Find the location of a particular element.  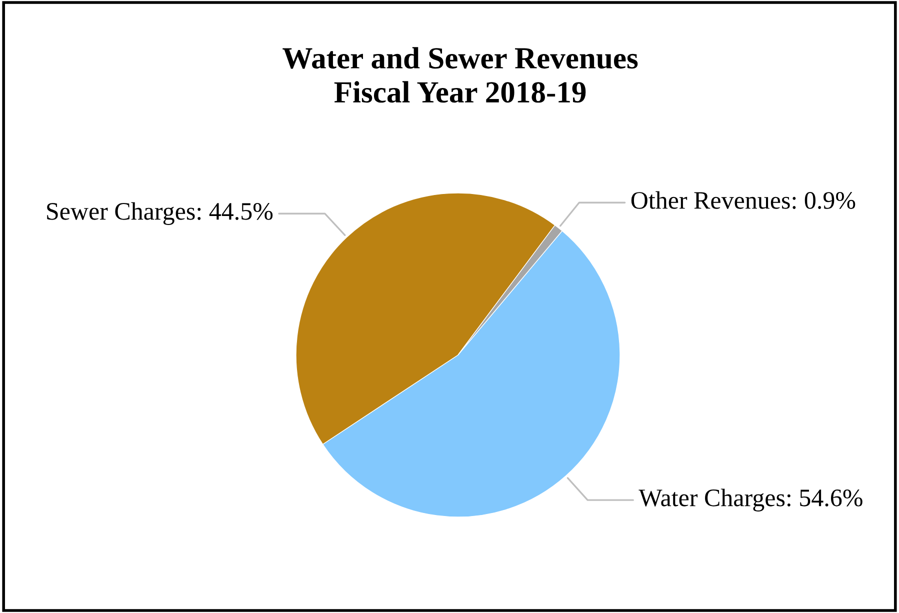

slice-label: Other Revenues: 0.9% is located at coordinates (743, 200).